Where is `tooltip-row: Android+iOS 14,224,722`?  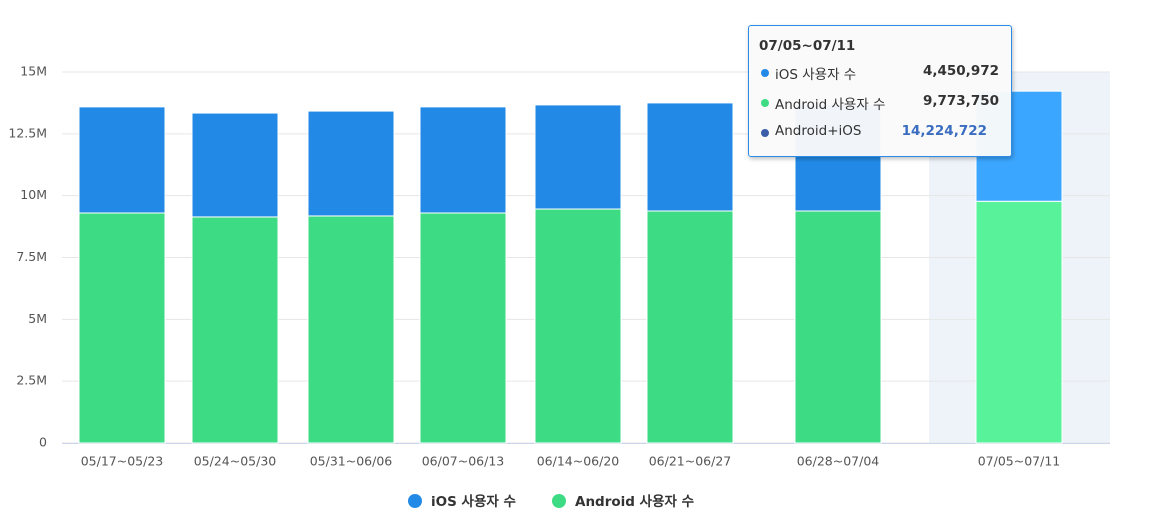 tooltip-row: Android+iOS 14,224,722 is located at coordinates (879, 133).